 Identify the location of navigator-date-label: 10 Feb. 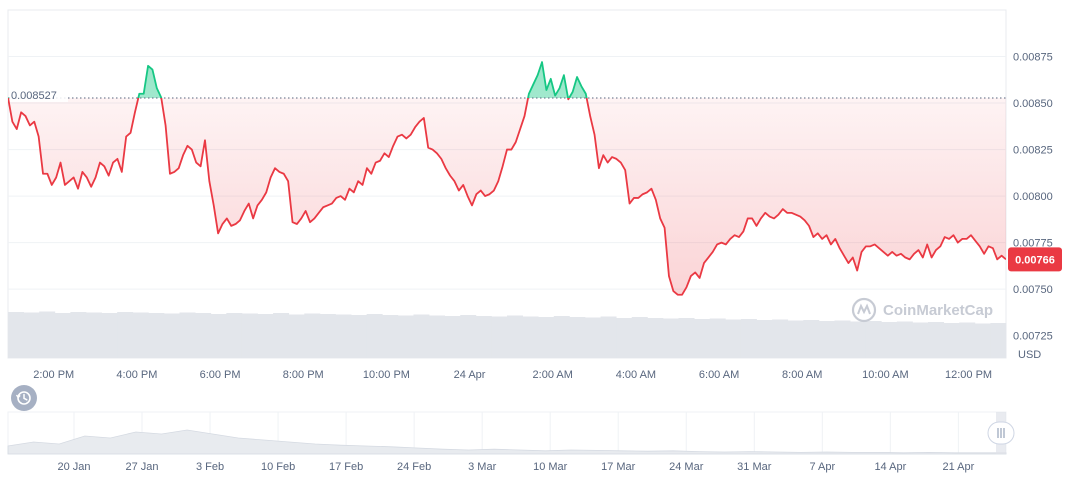
(278, 467).